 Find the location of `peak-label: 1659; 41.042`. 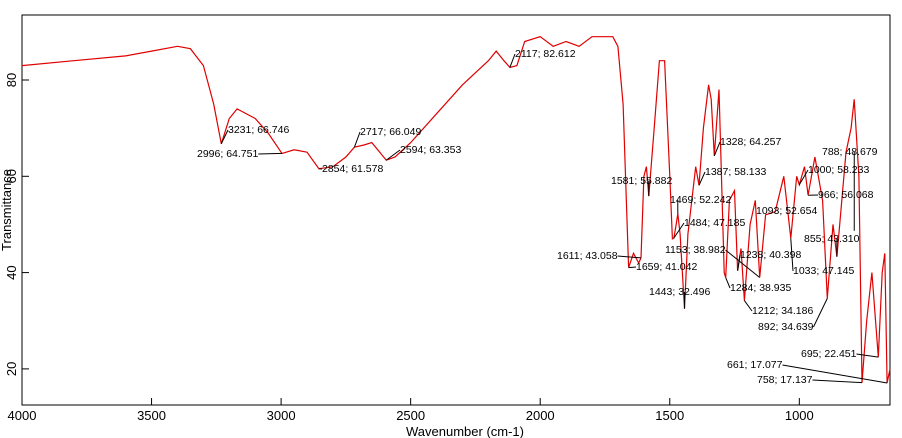

peak-label: 1659; 41.042 is located at coordinates (666, 267).